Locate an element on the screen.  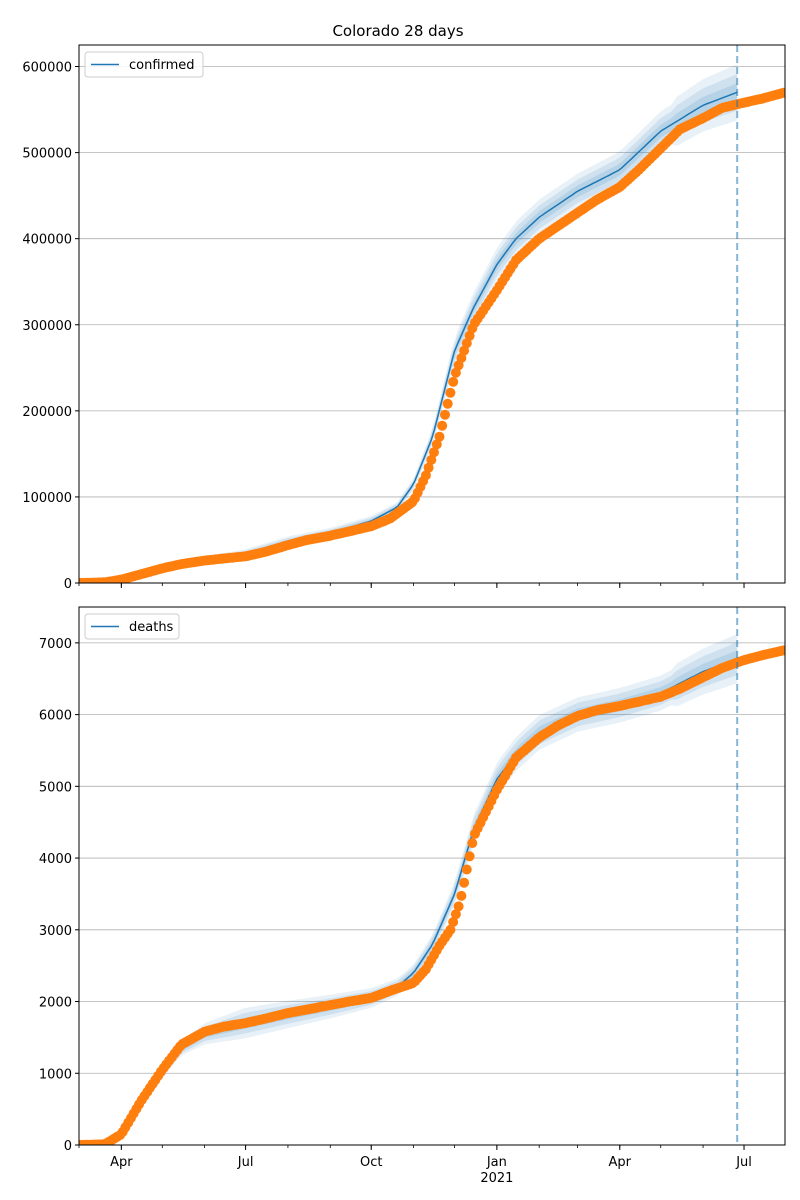
y-tick-label: 200000 is located at coordinates (47, 412).